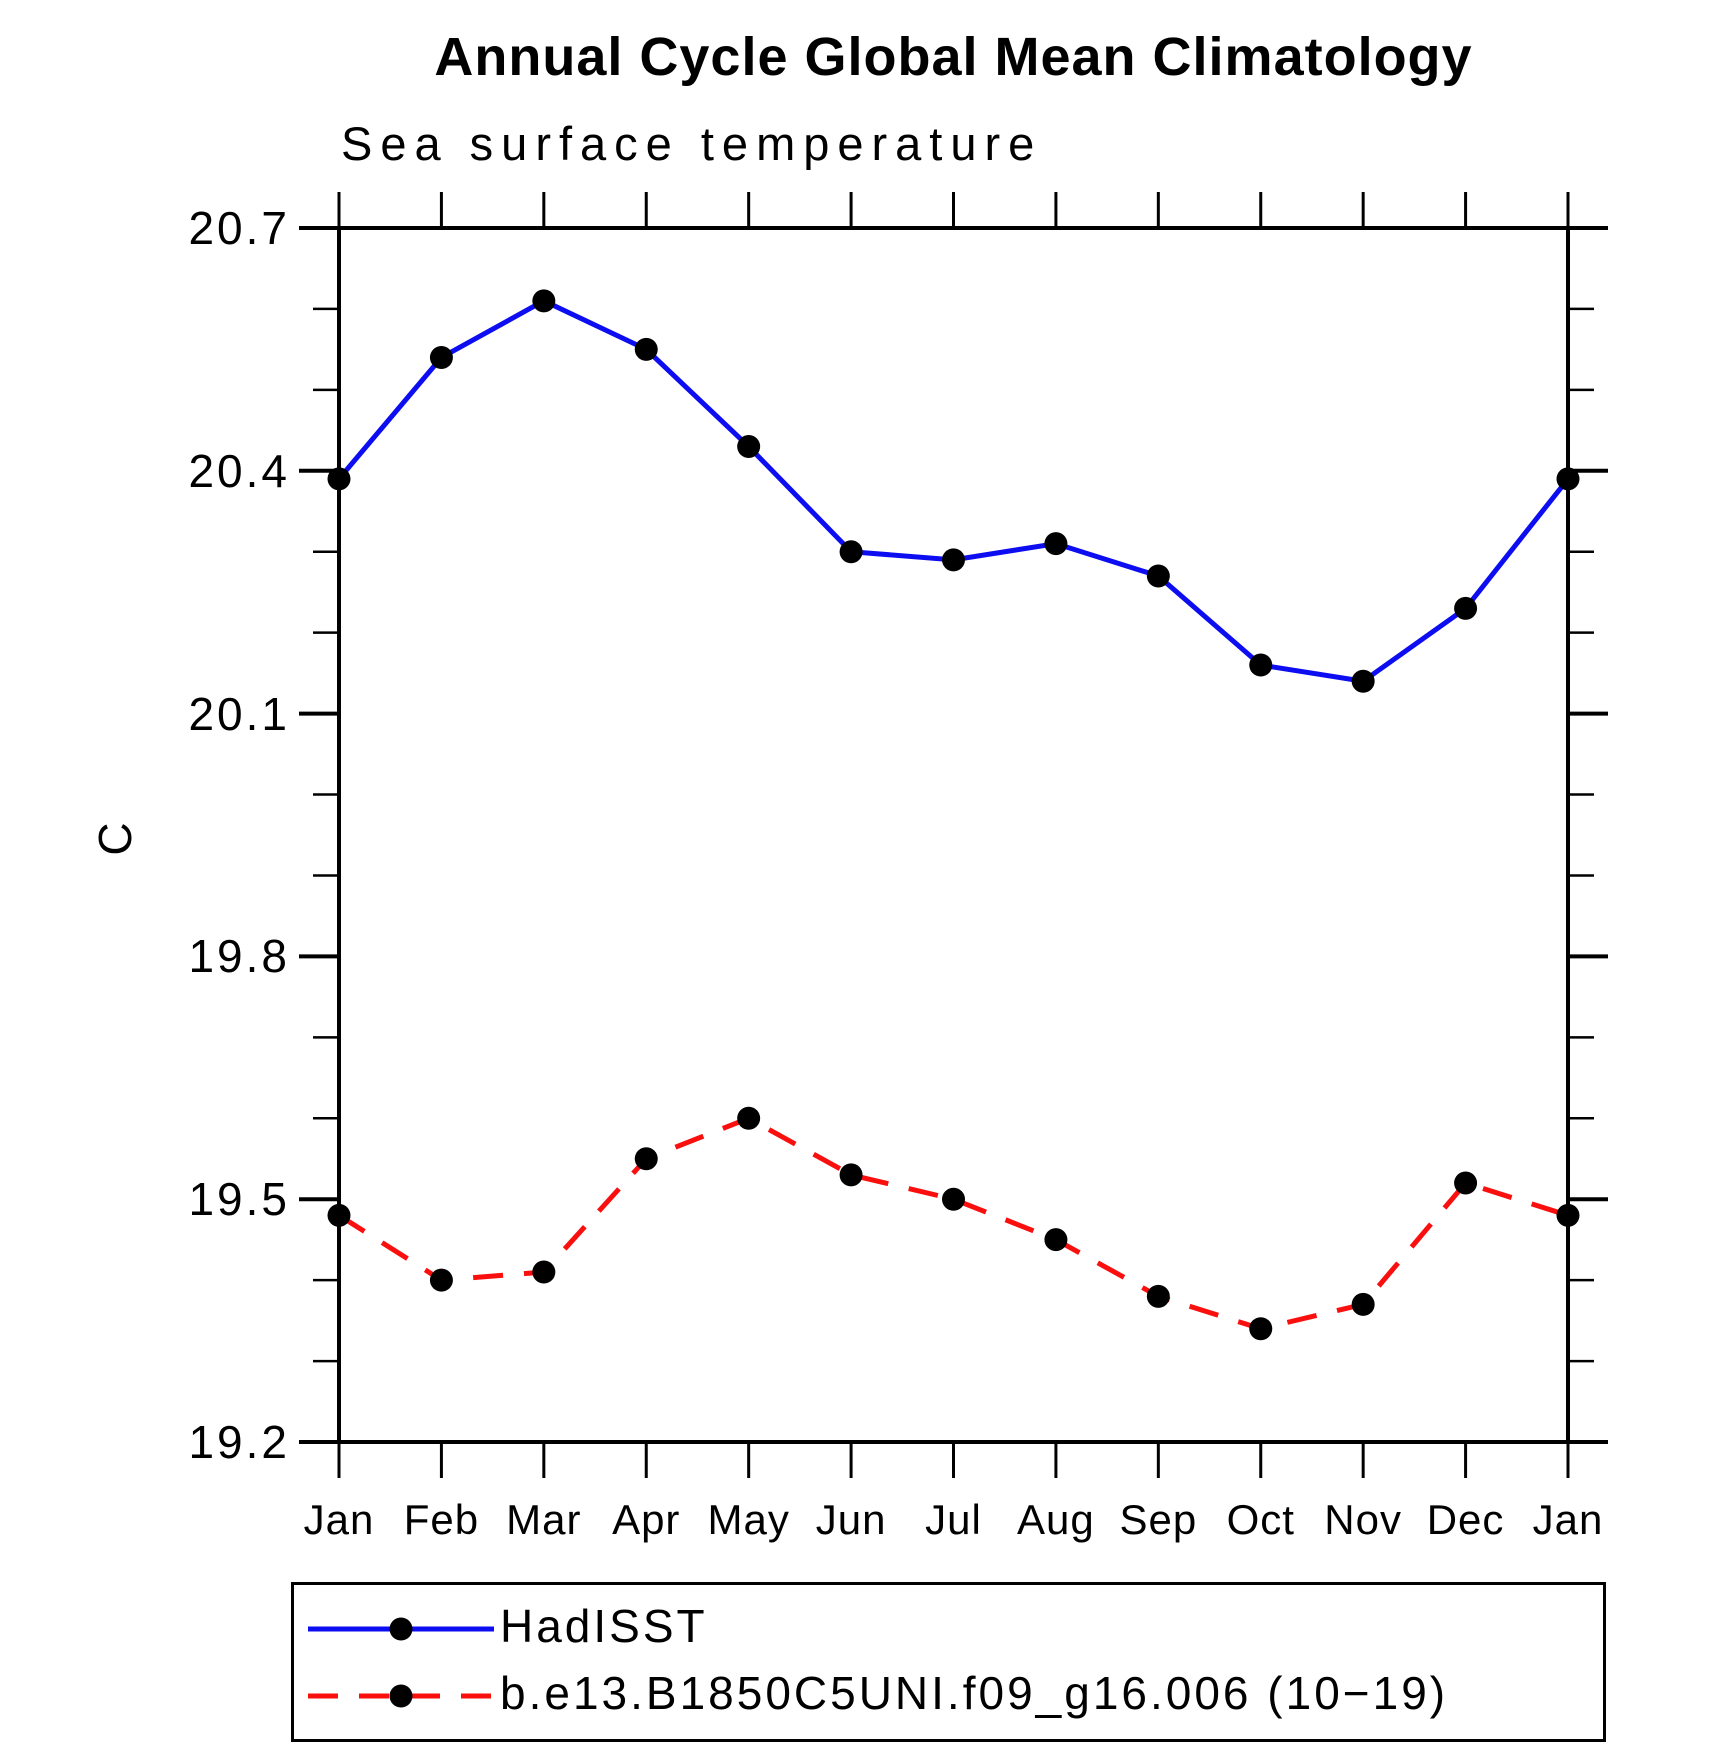  What do you see at coordinates (239, 713) in the screenshot?
I see `y-tick-label: 20.1` at bounding box center [239, 713].